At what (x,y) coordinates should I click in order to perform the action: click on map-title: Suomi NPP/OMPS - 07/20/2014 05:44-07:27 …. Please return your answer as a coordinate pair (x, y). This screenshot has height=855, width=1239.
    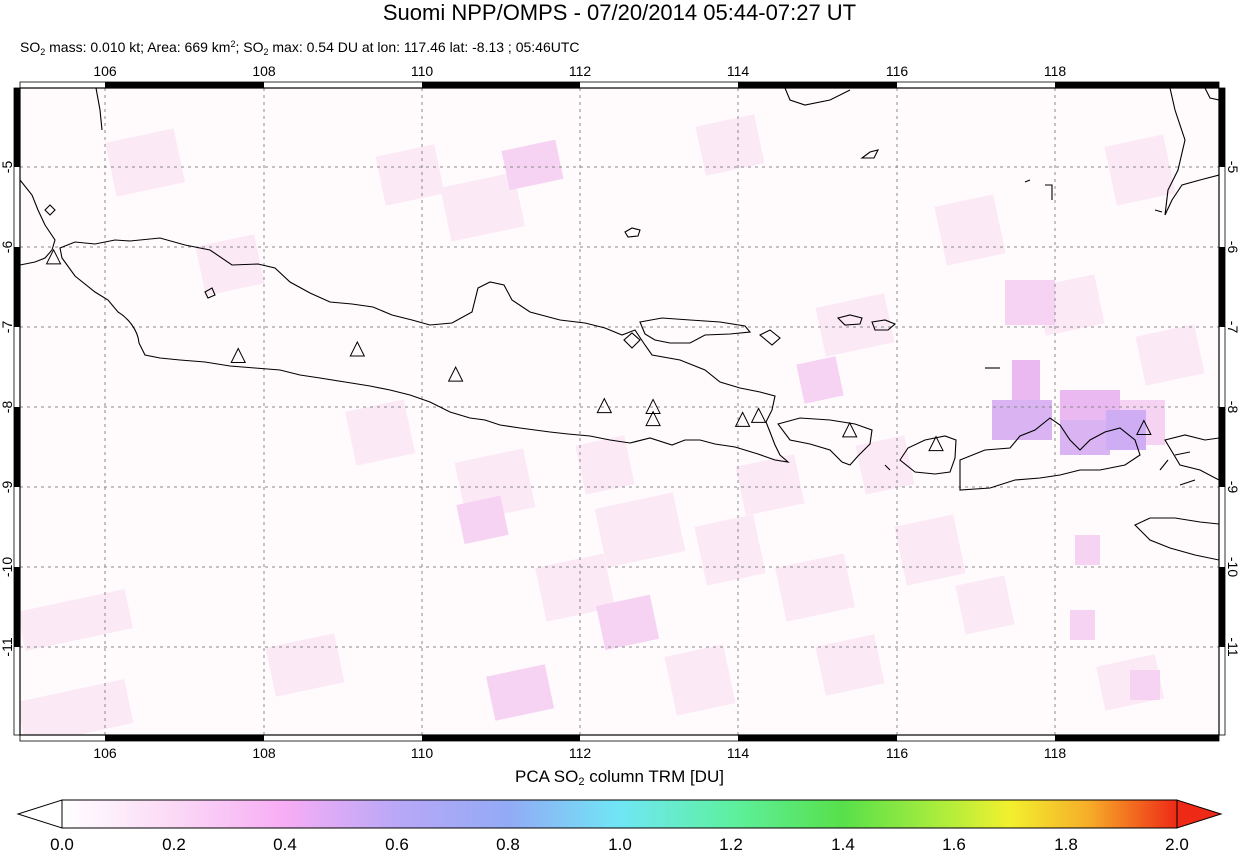
    Looking at the image, I should click on (619, 12).